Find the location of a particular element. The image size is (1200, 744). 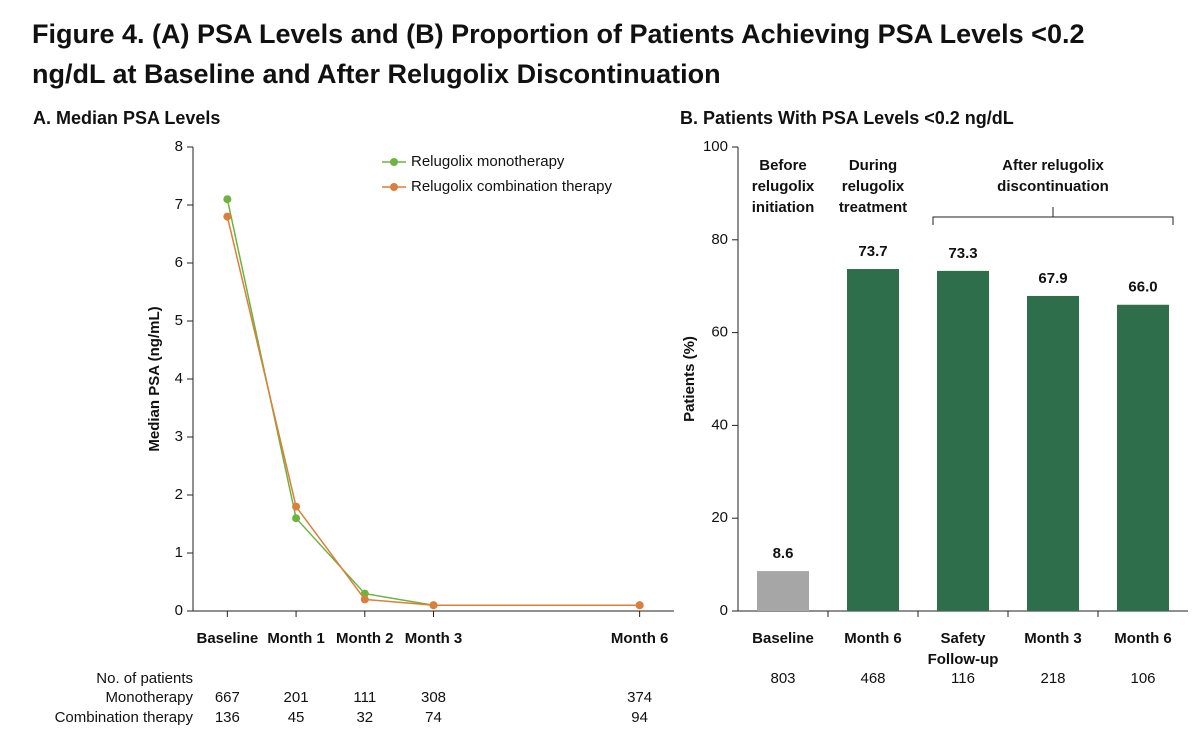

counts-row-label: Combination therapy is located at coordinates (124, 717).